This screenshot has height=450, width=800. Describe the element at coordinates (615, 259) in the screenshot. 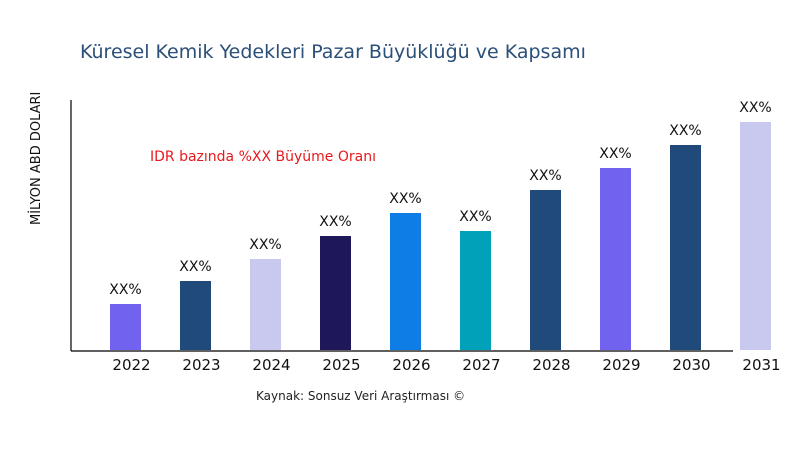

I see `bar-2029` at that location.